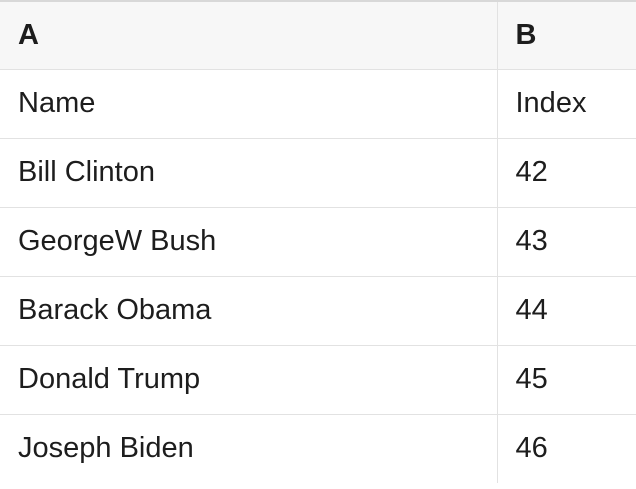 The image size is (636, 489). I want to click on column-header-row: A B, so click(318, 35).